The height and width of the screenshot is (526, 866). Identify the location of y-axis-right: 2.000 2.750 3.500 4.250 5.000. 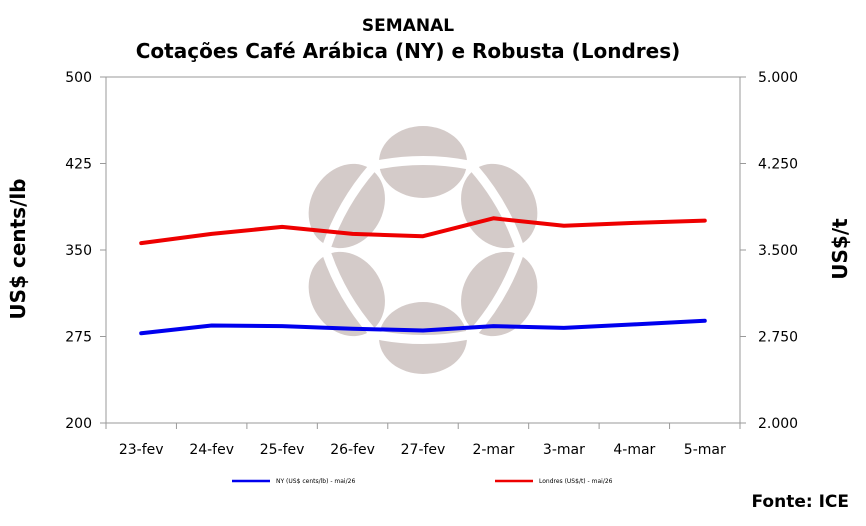
(769, 251).